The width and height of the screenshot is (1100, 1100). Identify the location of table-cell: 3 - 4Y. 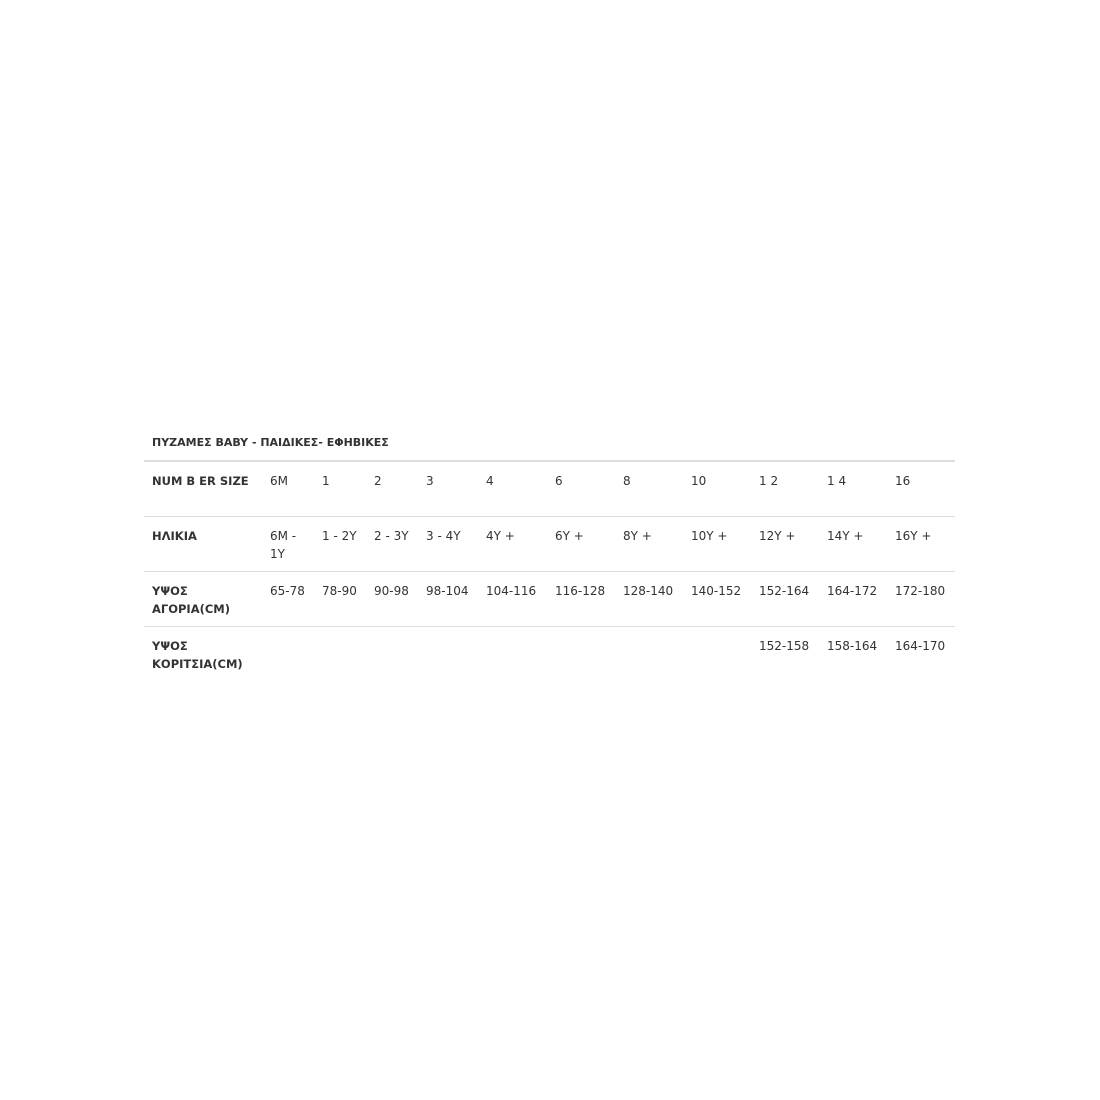
(448, 544).